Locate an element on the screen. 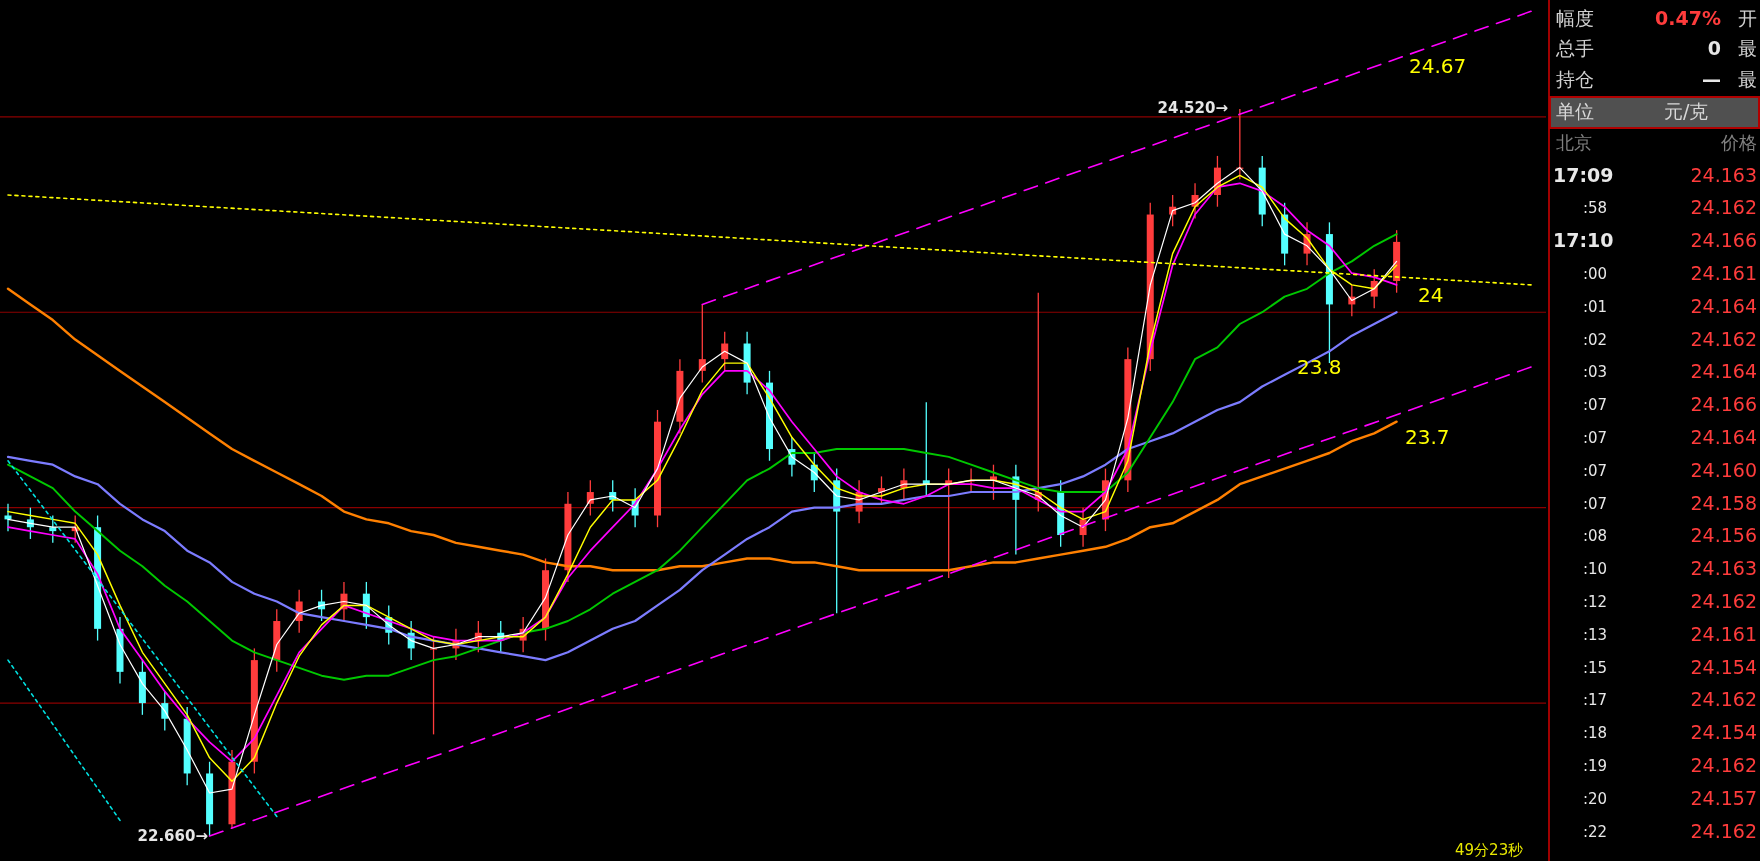  text: 24.67 is located at coordinates (1438, 65).